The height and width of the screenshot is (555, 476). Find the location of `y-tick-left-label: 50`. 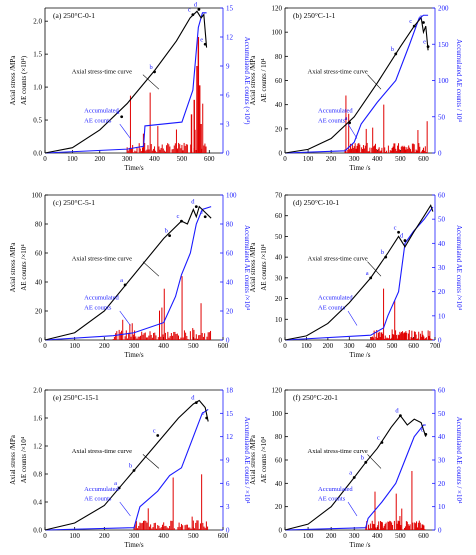

y-tick-left-label: 50 is located at coordinates (279, 237).